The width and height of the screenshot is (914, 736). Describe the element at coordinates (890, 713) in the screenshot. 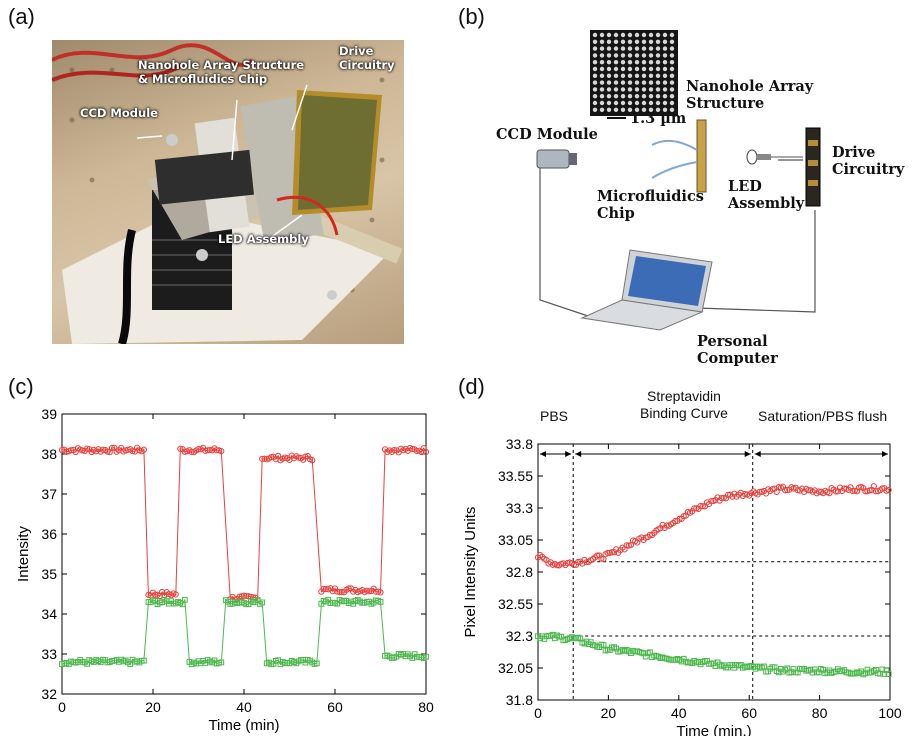

I see `x-tick-label: 100` at that location.